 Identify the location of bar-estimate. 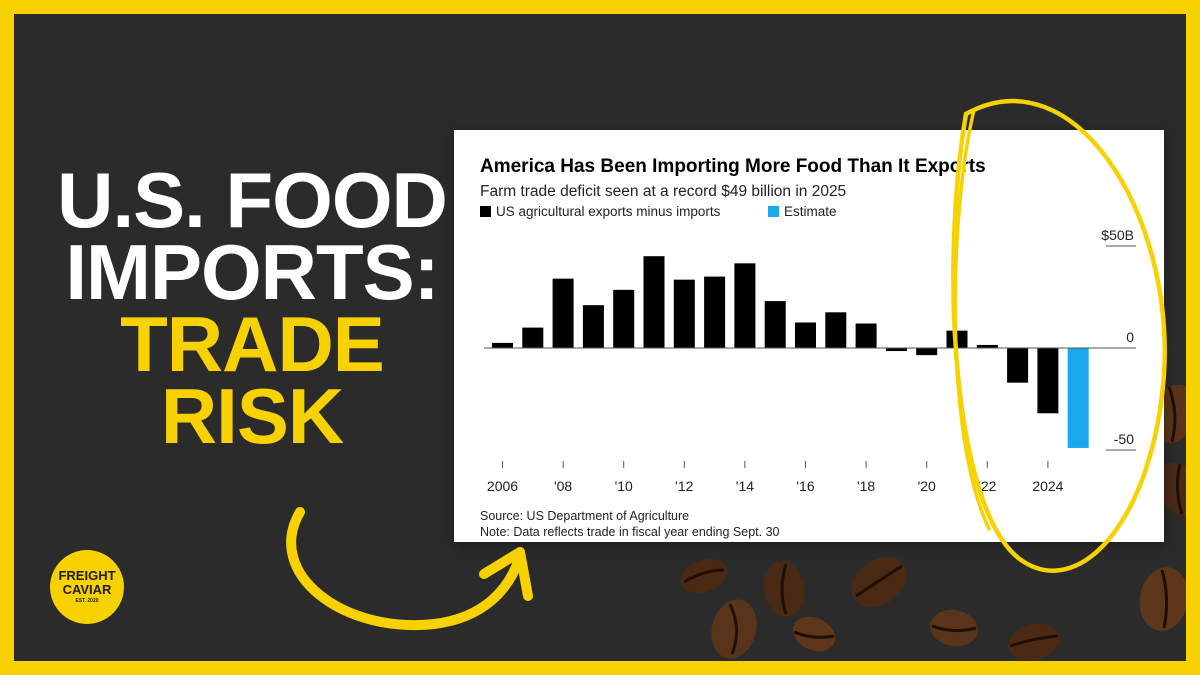
(1078, 398).